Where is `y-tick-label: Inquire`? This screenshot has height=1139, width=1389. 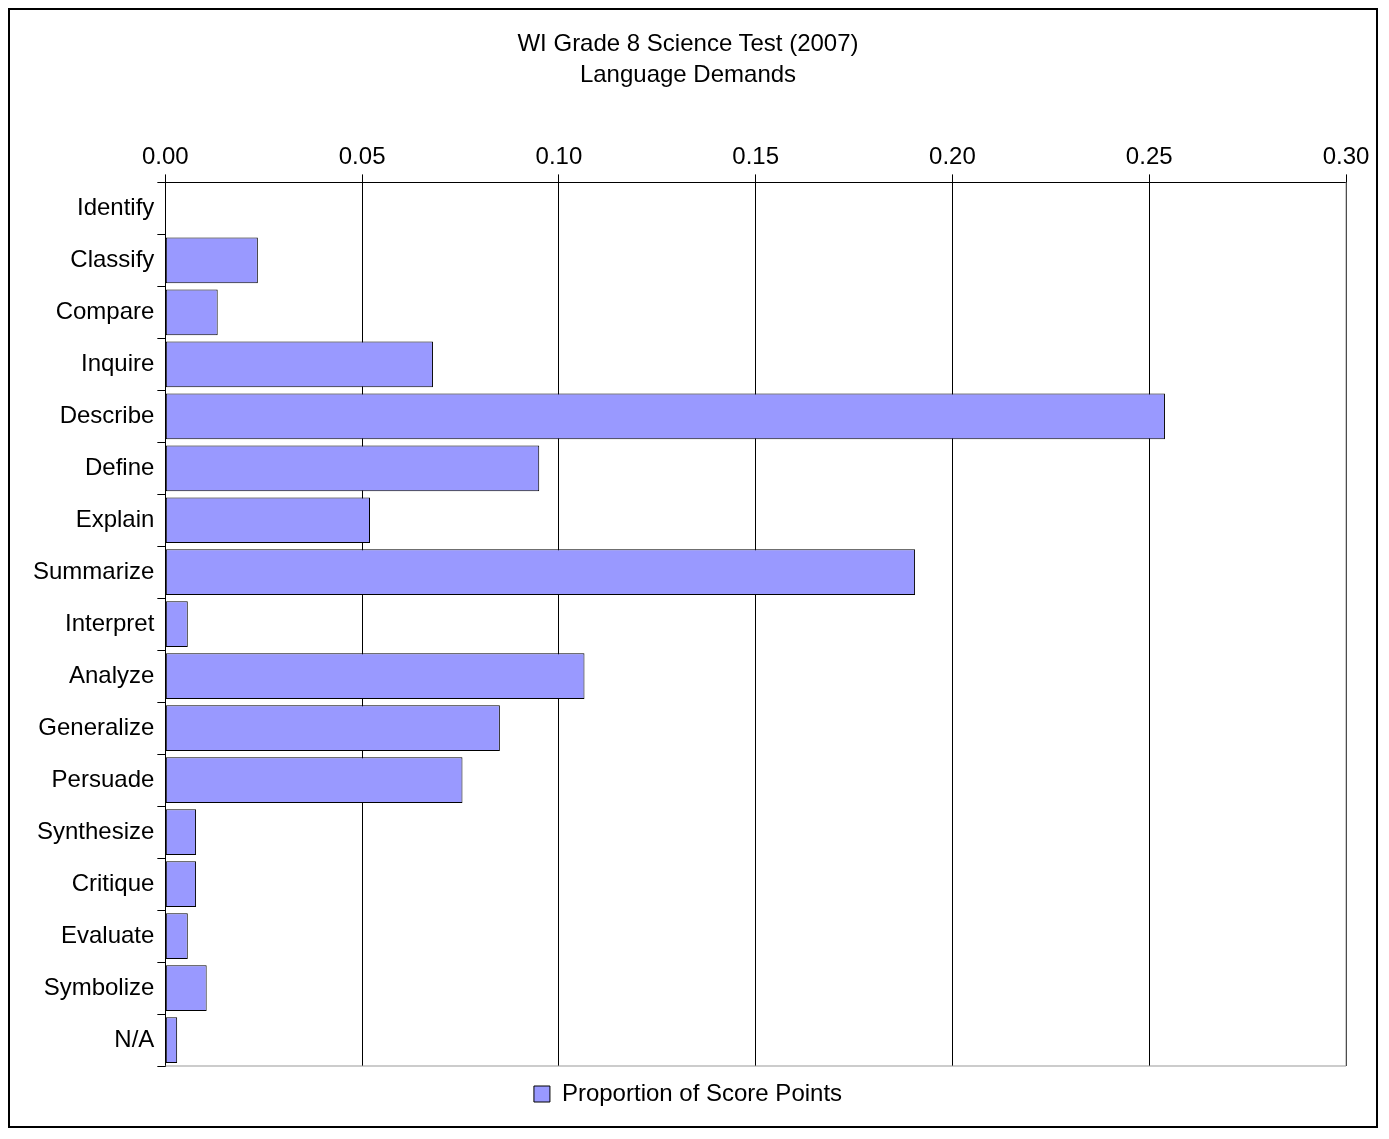 y-tick-label: Inquire is located at coordinates (117, 362).